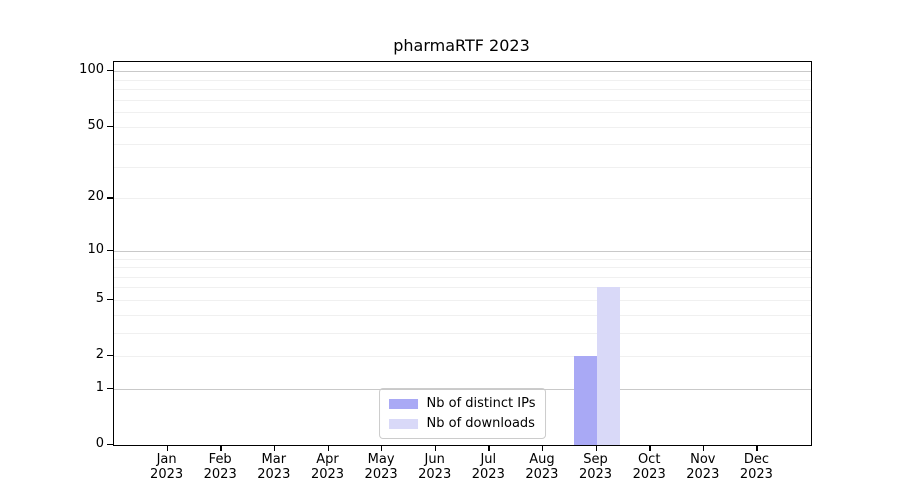 This screenshot has height=500, width=900. What do you see at coordinates (95, 249) in the screenshot?
I see `y-axis-tick-label: 10` at bounding box center [95, 249].